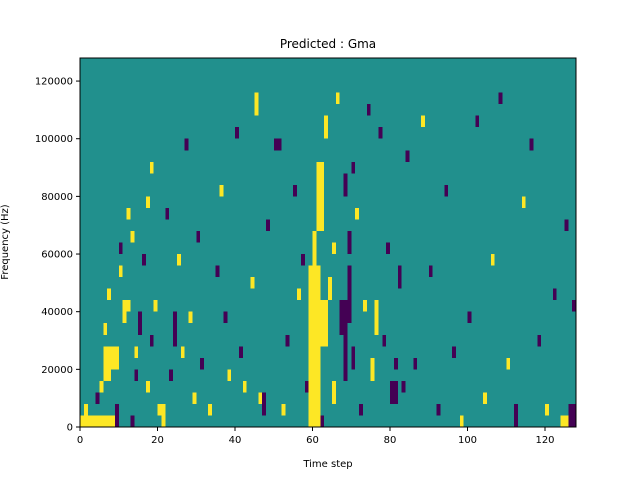 The image size is (640, 480). What do you see at coordinates (70, 428) in the screenshot?
I see `y-tick-label: 0` at bounding box center [70, 428].